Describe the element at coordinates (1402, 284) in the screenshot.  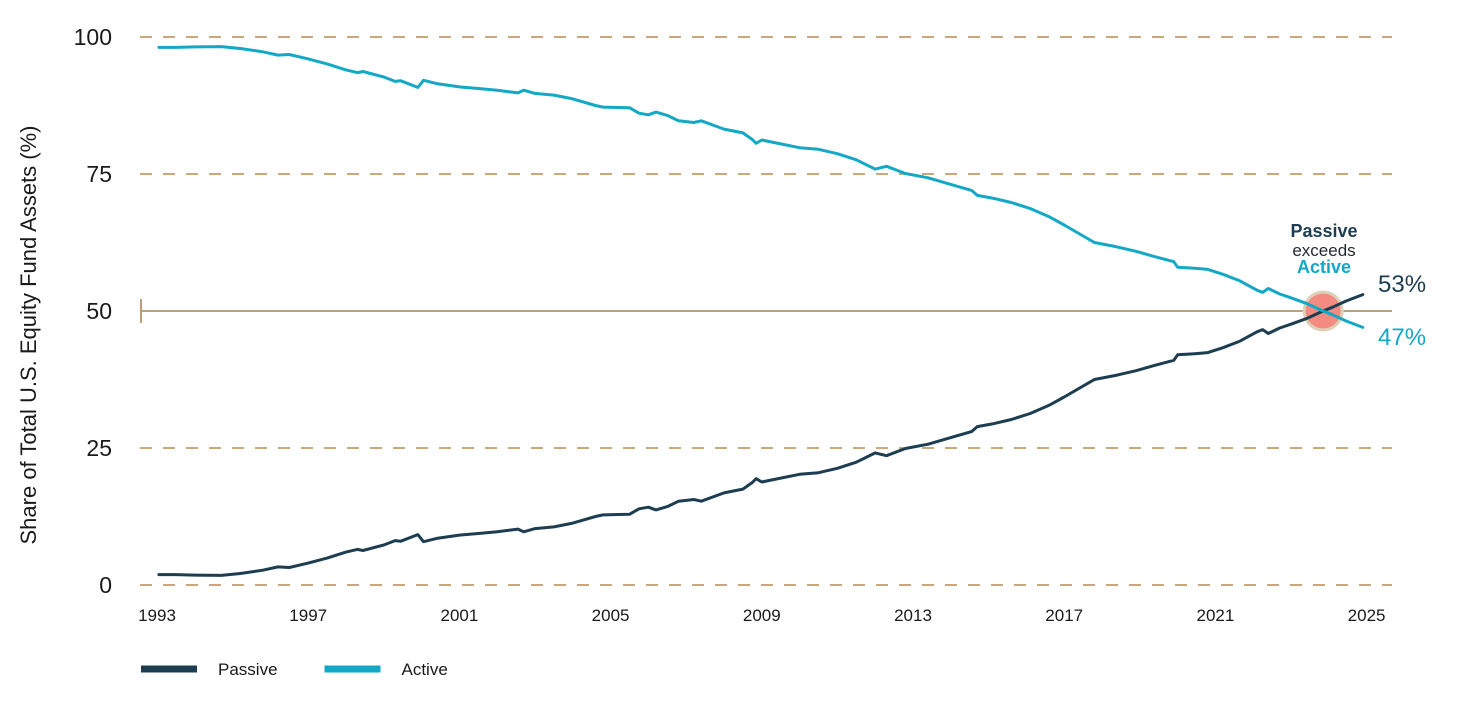
I see `end-label-passive: 53%` at that location.